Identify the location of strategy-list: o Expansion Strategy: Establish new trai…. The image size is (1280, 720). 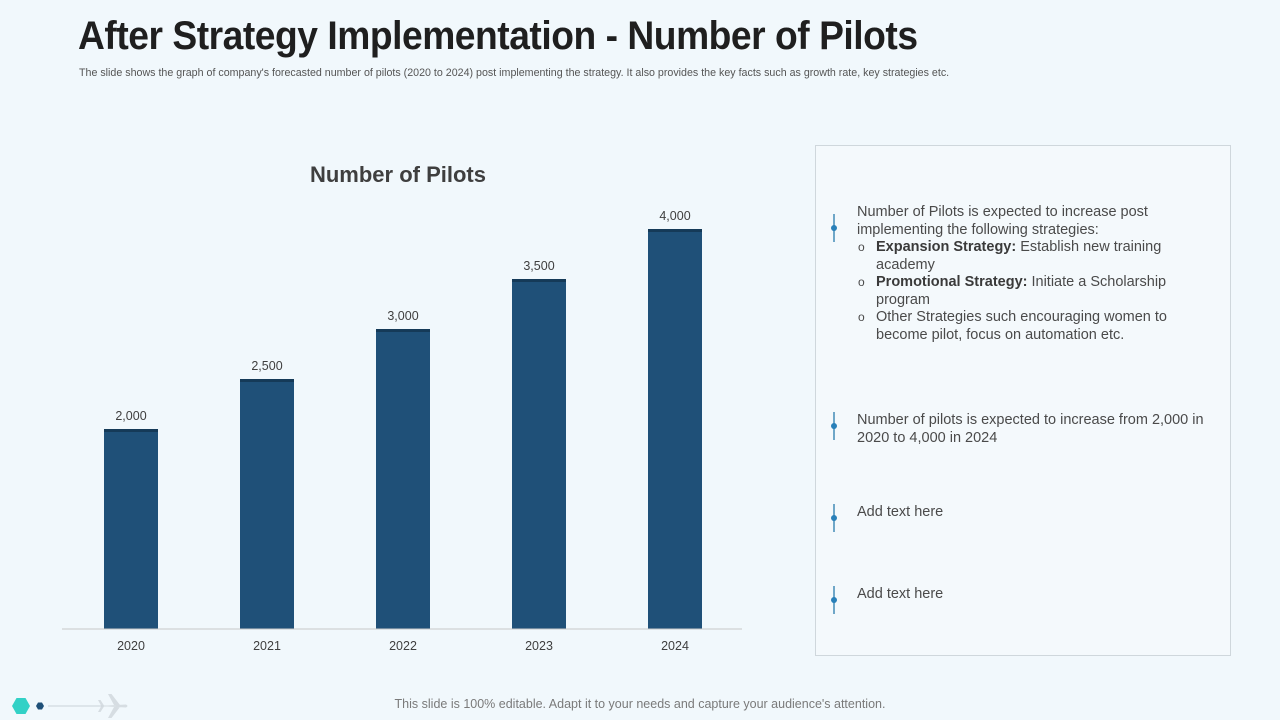
(1034, 291).